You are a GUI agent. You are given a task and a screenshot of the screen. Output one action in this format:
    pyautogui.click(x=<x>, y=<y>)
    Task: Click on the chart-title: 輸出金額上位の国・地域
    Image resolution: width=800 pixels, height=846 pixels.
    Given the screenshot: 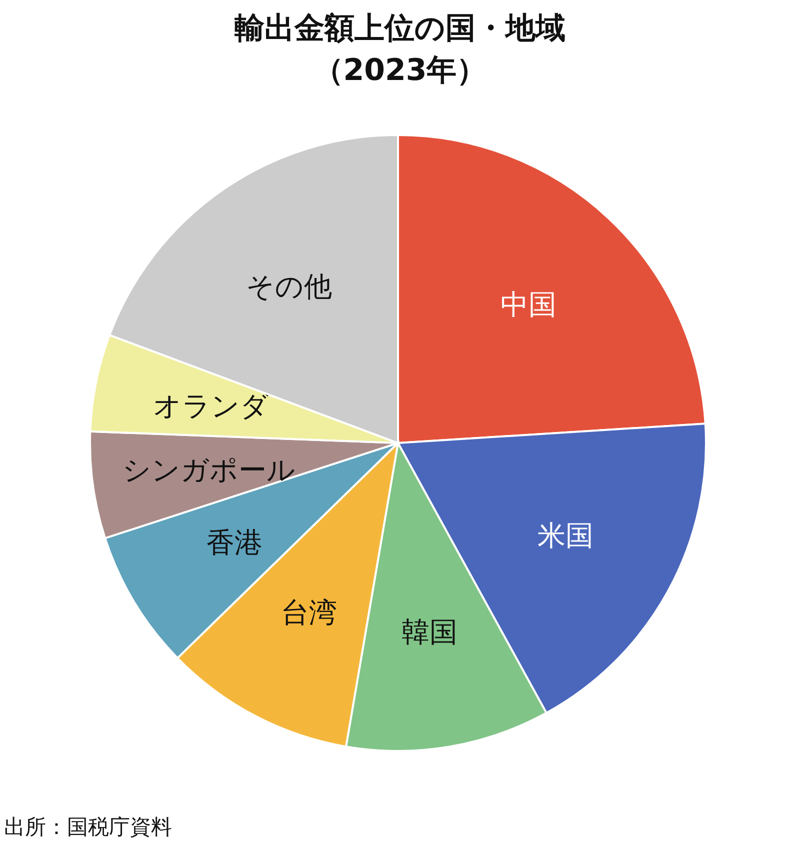 What is the action you would take?
    pyautogui.click(x=400, y=28)
    